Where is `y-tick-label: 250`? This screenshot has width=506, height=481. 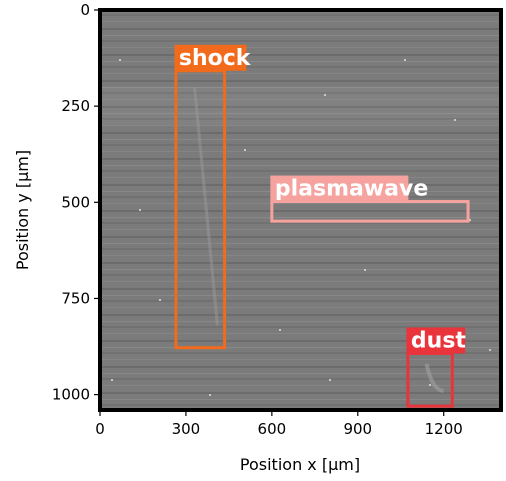 y-tick-label: 250 is located at coordinates (75, 106).